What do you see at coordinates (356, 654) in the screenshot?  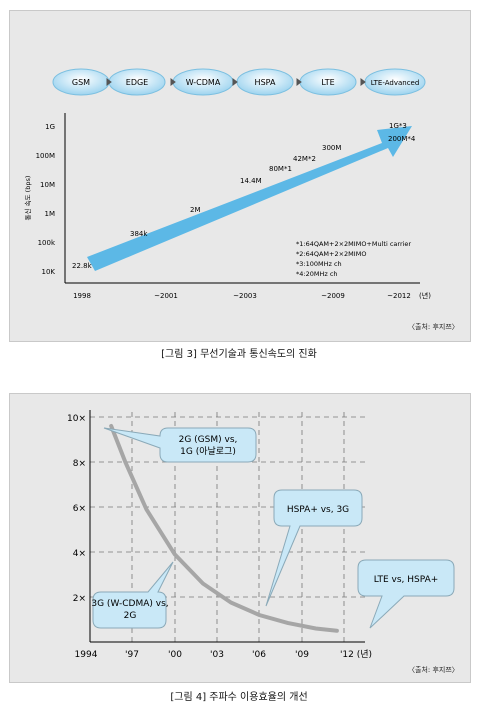 I see `x-tick-label: '12 (년)` at bounding box center [356, 654].